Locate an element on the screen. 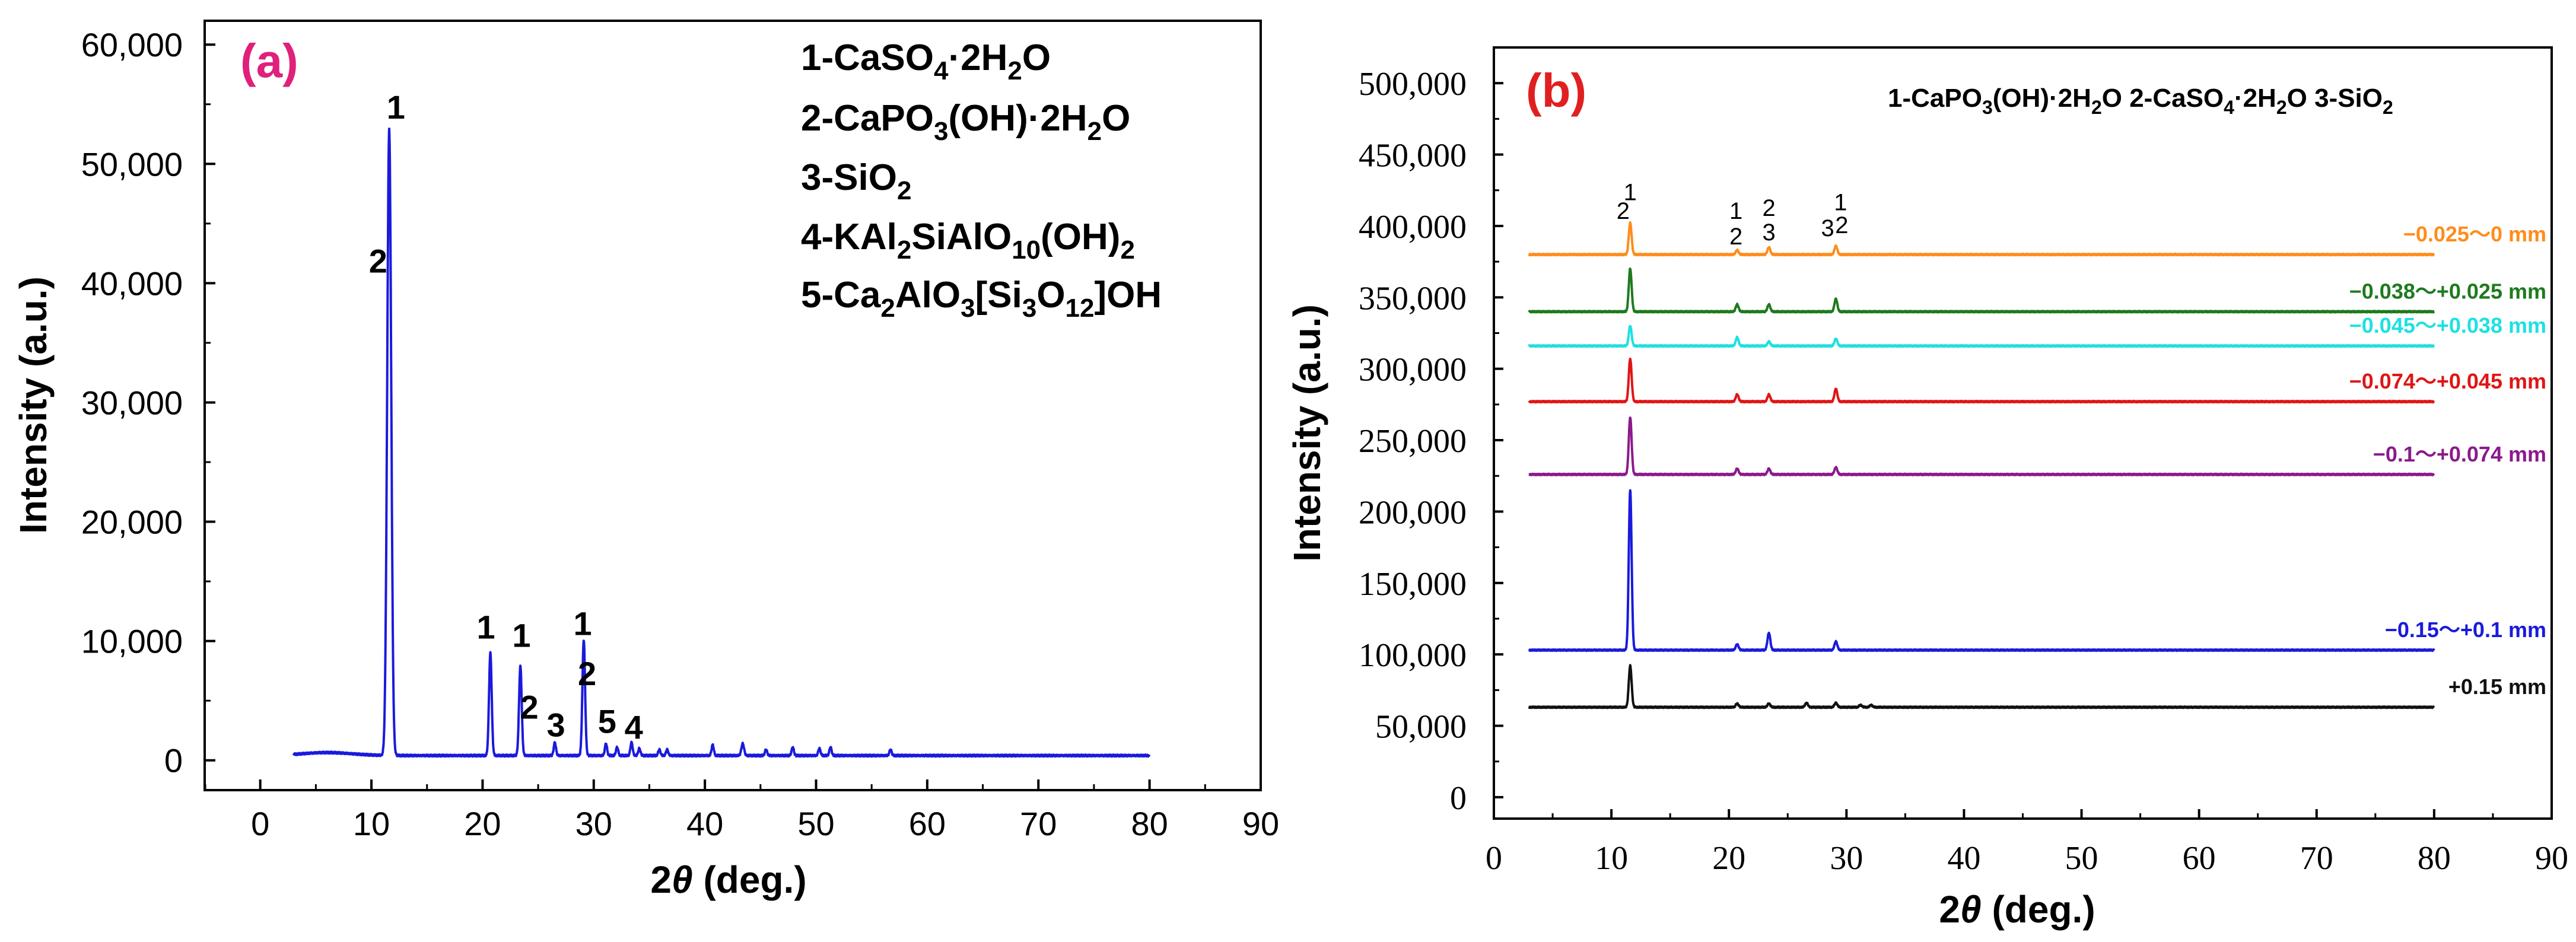 The image size is (2576, 942). panel-a-y-tick-label: 20,000 is located at coordinates (132, 522).